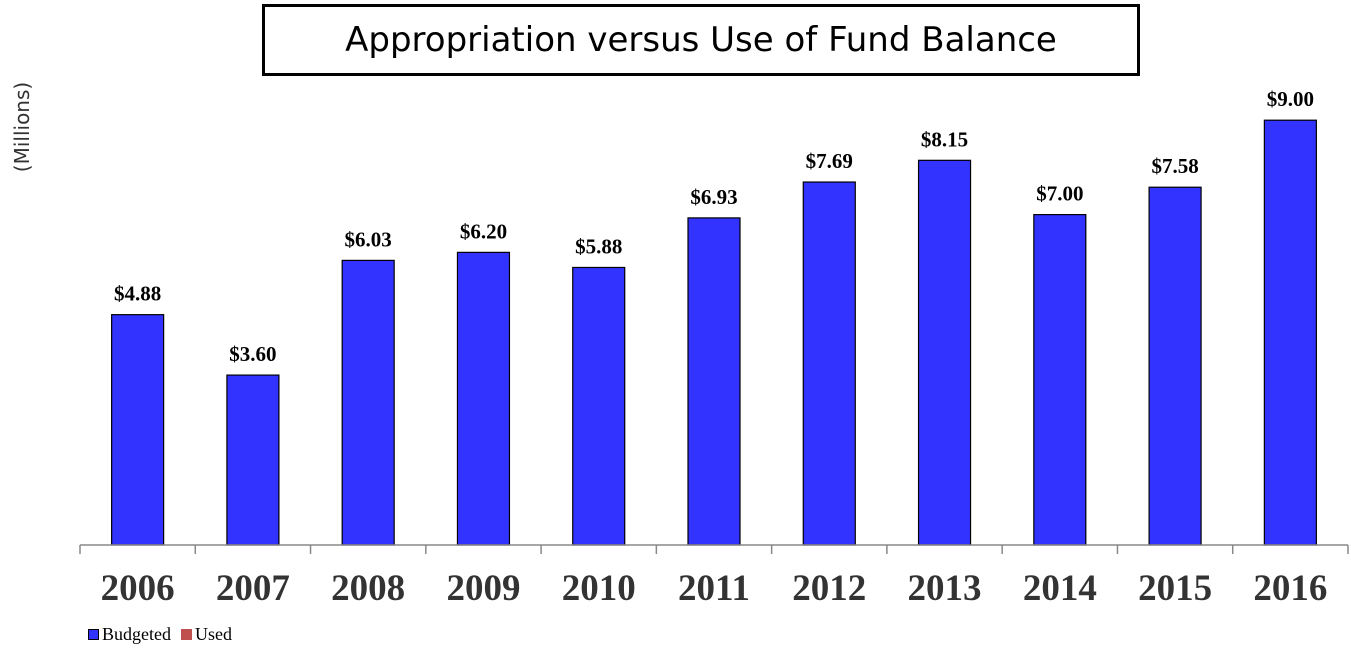 This screenshot has height=648, width=1351. I want to click on bar-2016, so click(1290, 332).